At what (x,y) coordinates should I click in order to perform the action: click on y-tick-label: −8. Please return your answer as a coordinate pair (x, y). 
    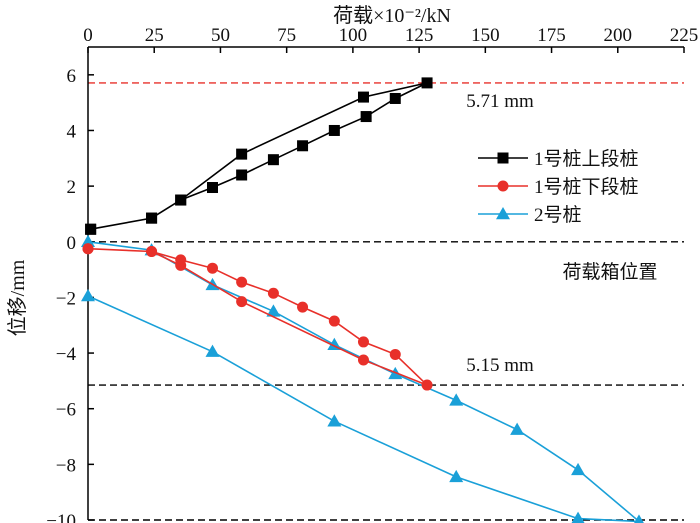
    Looking at the image, I should click on (66, 465).